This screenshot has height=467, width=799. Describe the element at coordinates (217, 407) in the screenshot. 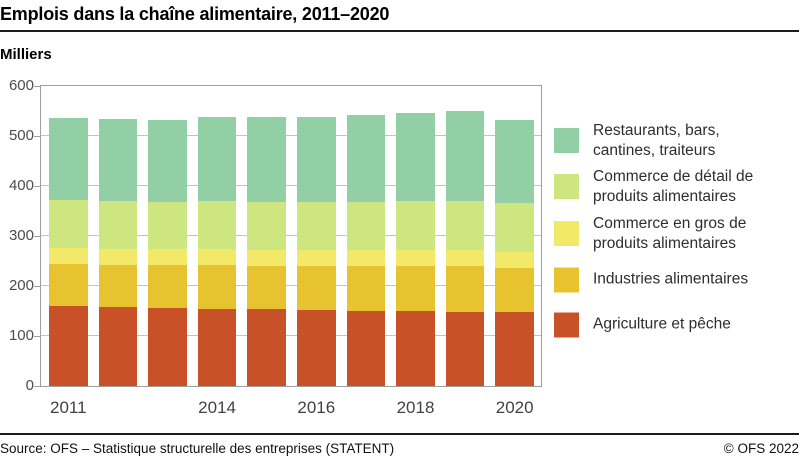

I see `x-axis-label-2014: 2014` at that location.